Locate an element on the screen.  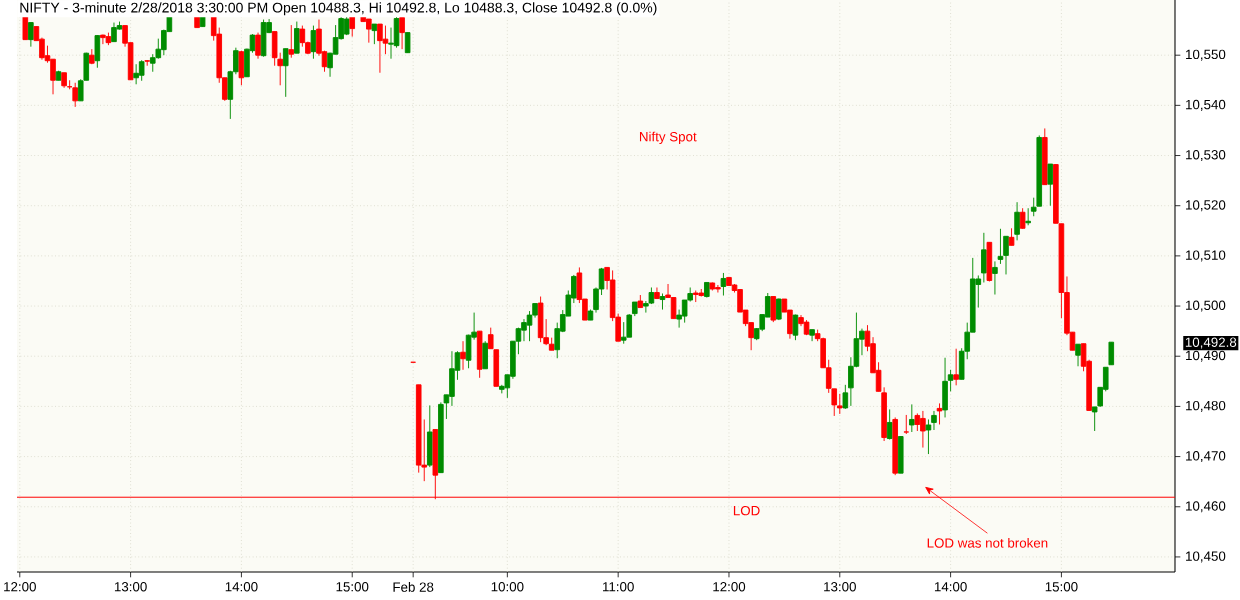
y-tick-label: 10,520 is located at coordinates (1206, 206).